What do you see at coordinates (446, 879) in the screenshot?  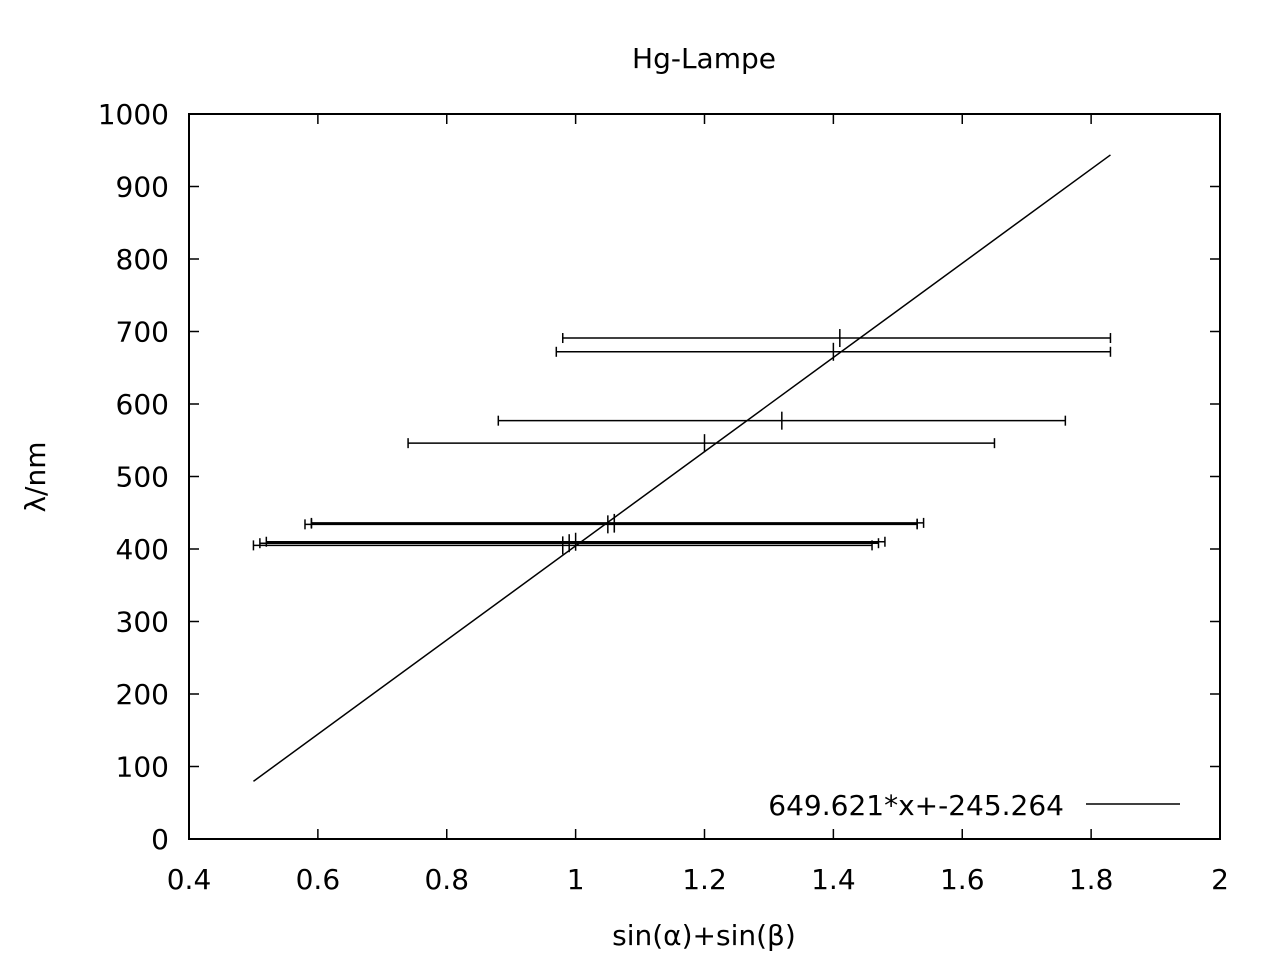 I see `x-tick-label: 0.8` at bounding box center [446, 879].